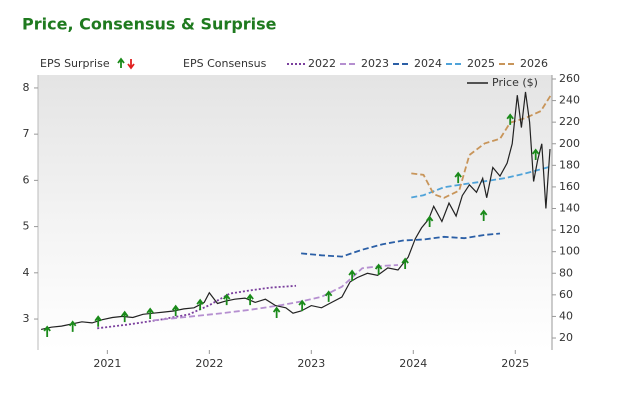 Image resolution: width=620 pixels, height=406 pixels. I want to click on y-tick-label: 5, so click(26, 226).